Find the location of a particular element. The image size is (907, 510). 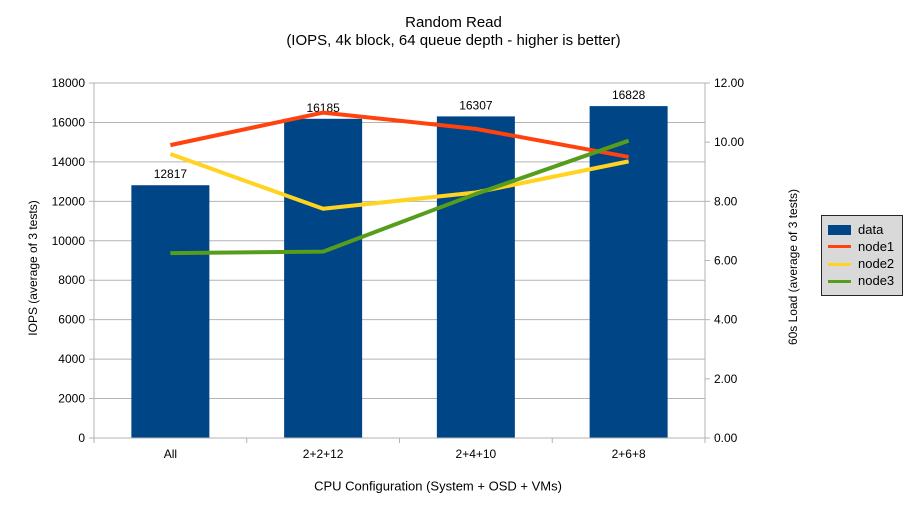

legend-item-node2: node2 is located at coordinates (862, 264).